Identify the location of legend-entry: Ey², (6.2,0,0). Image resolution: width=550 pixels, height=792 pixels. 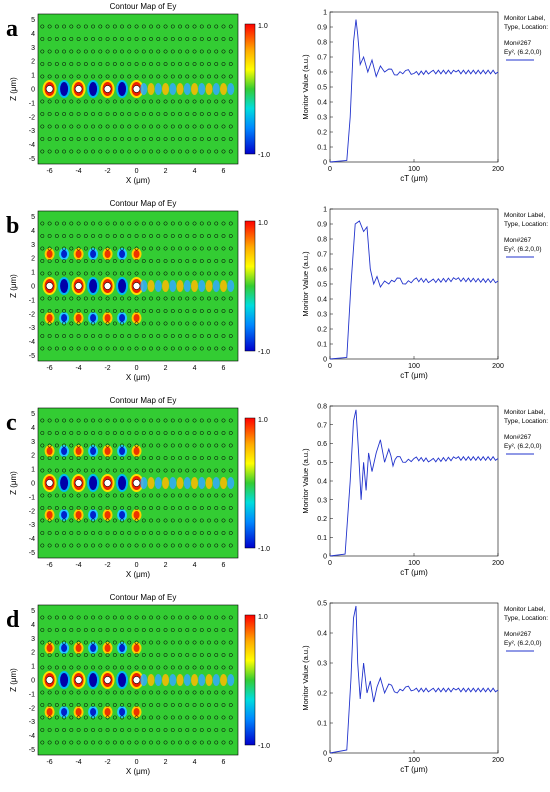
(523, 52).